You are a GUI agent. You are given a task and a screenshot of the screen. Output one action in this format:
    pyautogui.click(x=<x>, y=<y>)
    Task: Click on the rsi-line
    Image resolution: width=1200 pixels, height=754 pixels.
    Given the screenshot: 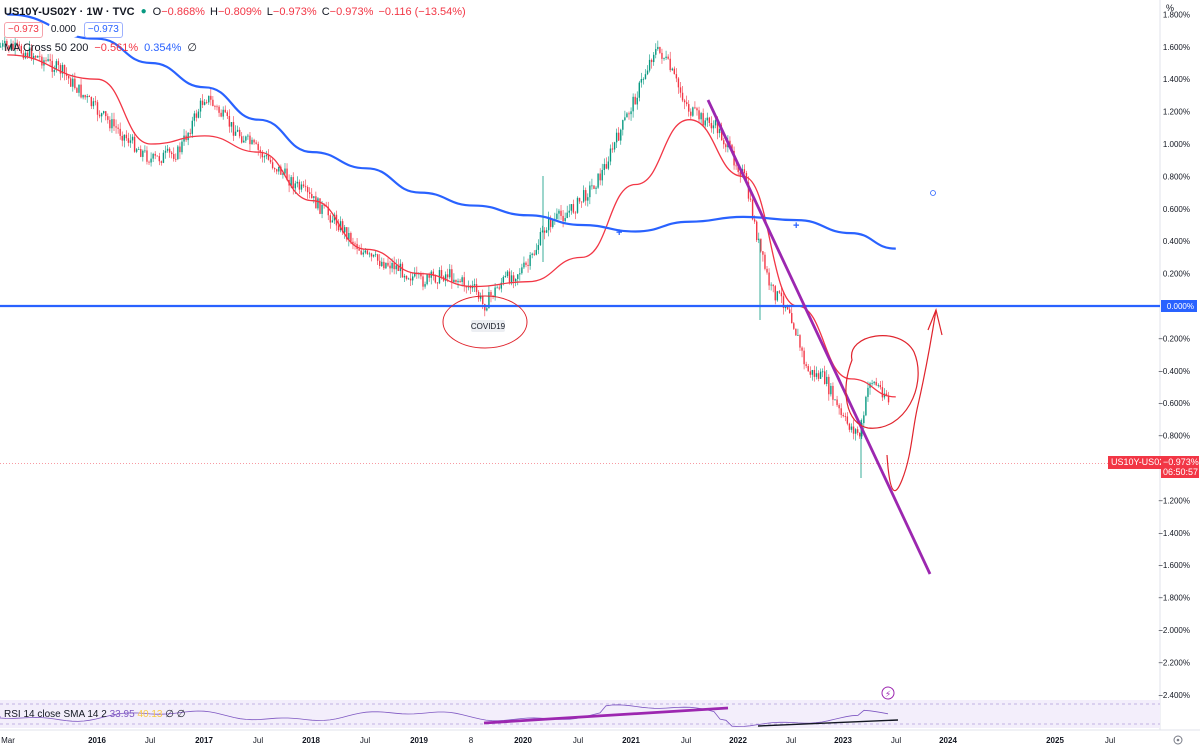 What is the action you would take?
    pyautogui.click(x=444, y=715)
    